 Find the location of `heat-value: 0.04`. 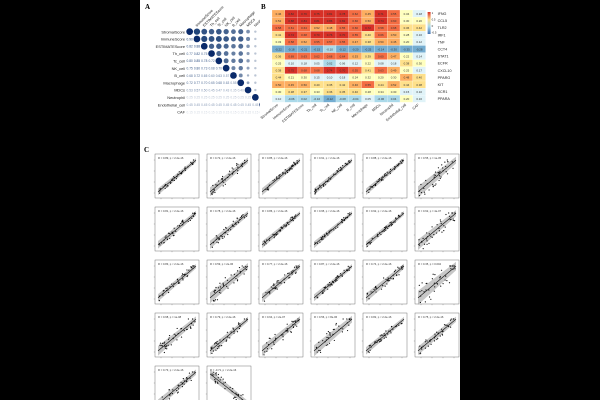

heat-value: 0.04 is located at coordinates (394, 99).